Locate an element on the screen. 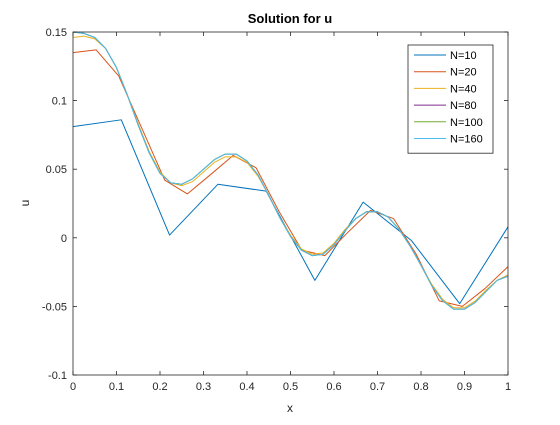 The image size is (560, 425). legend-label: N=80 is located at coordinates (463, 106).